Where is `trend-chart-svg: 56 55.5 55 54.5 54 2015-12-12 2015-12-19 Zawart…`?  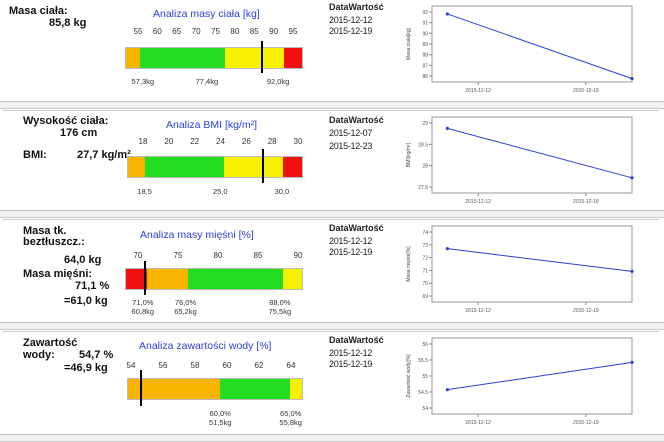 trend-chart-svg: 56 55.5 55 54.5 54 2015-12-12 2015-12-19 Zawart… is located at coordinates (520, 381).